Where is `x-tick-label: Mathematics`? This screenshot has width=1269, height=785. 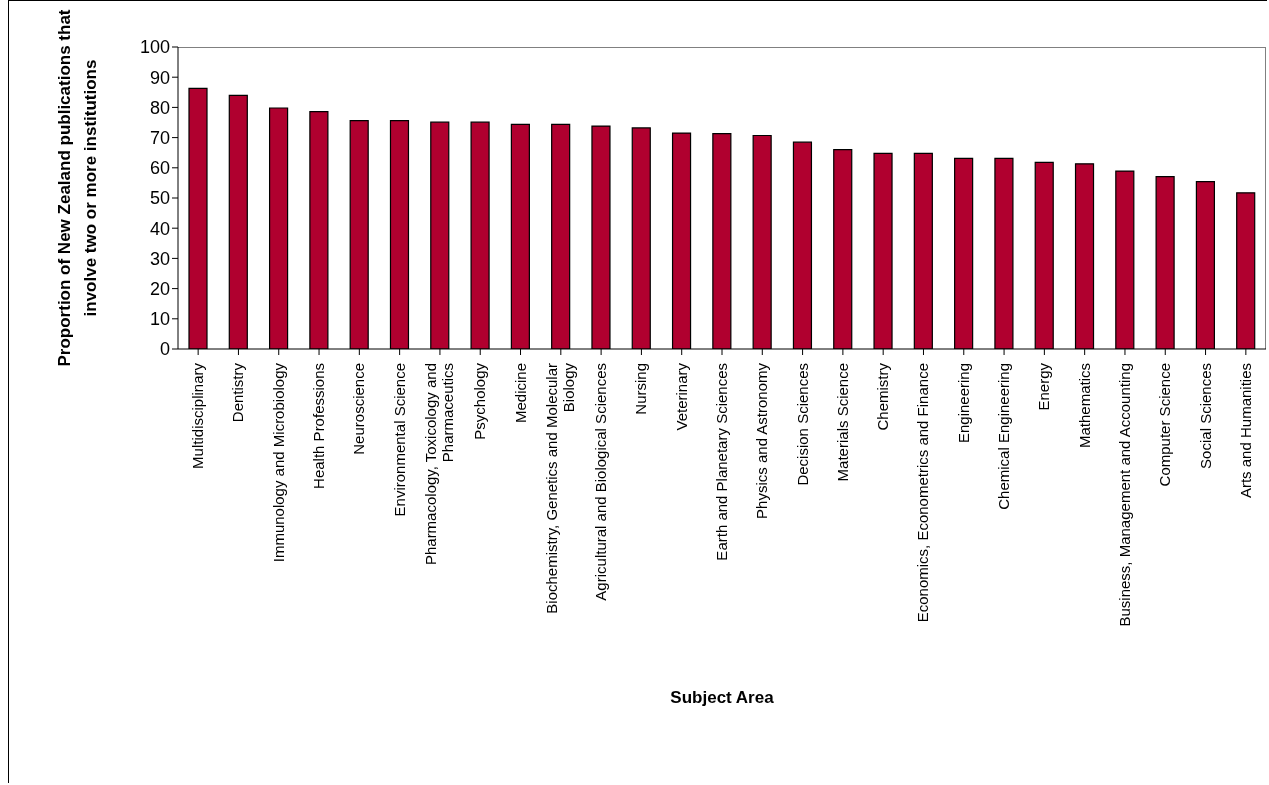 x-tick-label: Mathematics is located at coordinates (1084, 406).